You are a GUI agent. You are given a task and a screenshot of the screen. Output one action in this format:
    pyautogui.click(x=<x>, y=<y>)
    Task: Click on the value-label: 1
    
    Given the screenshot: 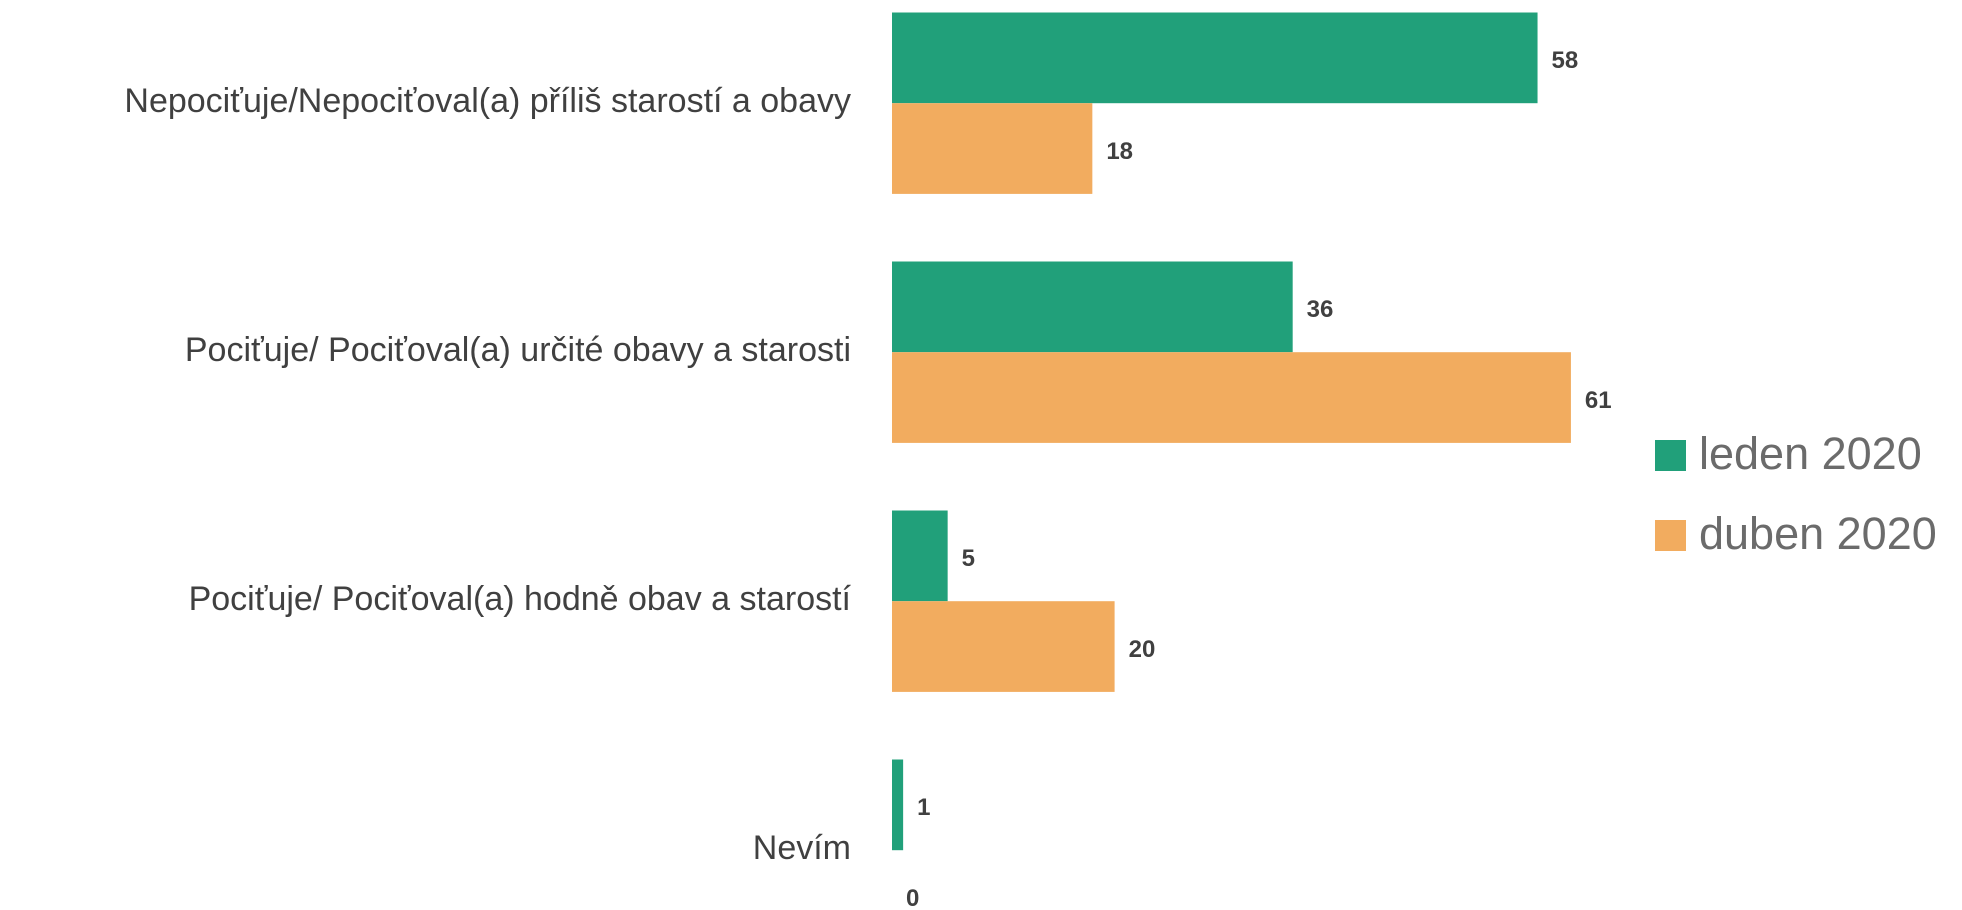 What is the action you would take?
    pyautogui.click(x=923, y=807)
    